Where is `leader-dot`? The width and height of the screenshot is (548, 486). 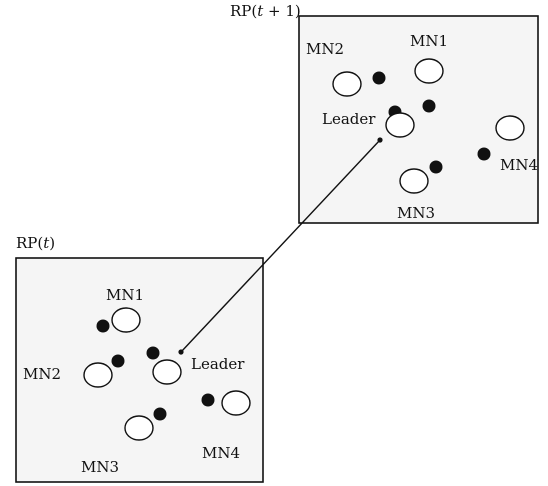
leader-dot is located at coordinates (153, 353).